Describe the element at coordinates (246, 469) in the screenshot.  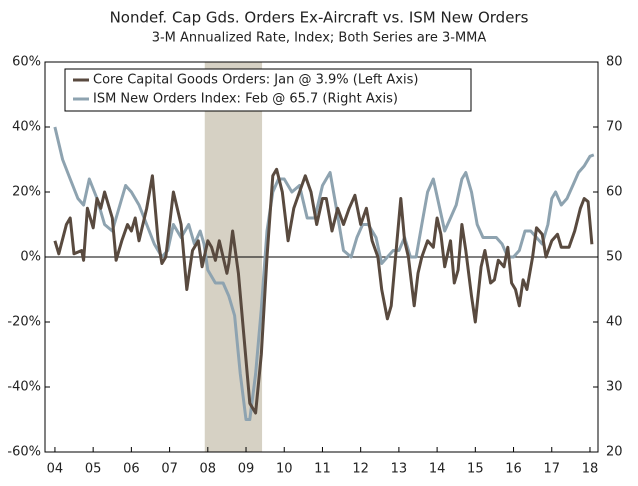
I see `x-tick-label: 09` at that location.